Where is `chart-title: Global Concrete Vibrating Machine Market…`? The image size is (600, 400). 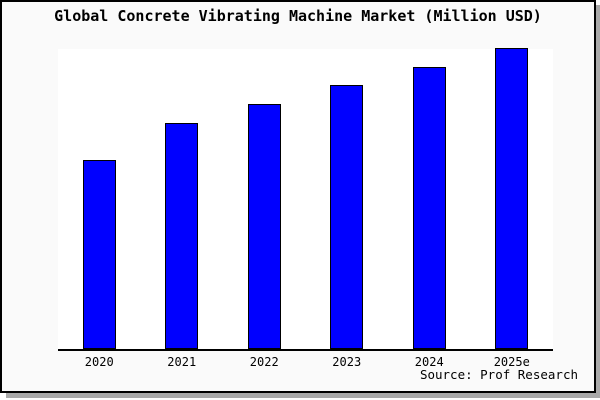
chart-title: Global Concrete Vibrating Machine Market… is located at coordinates (298, 16).